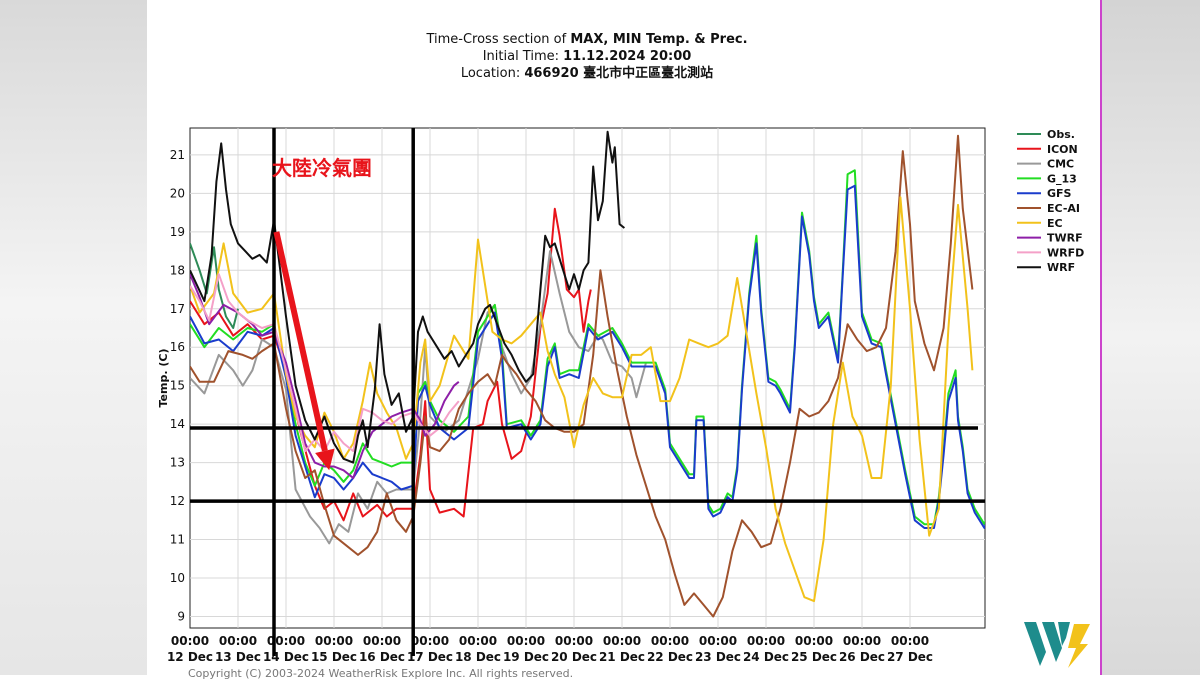 The height and width of the screenshot is (680, 1200). What do you see at coordinates (1059, 193) in the screenshot?
I see `legend-label: GFS` at bounding box center [1059, 193].